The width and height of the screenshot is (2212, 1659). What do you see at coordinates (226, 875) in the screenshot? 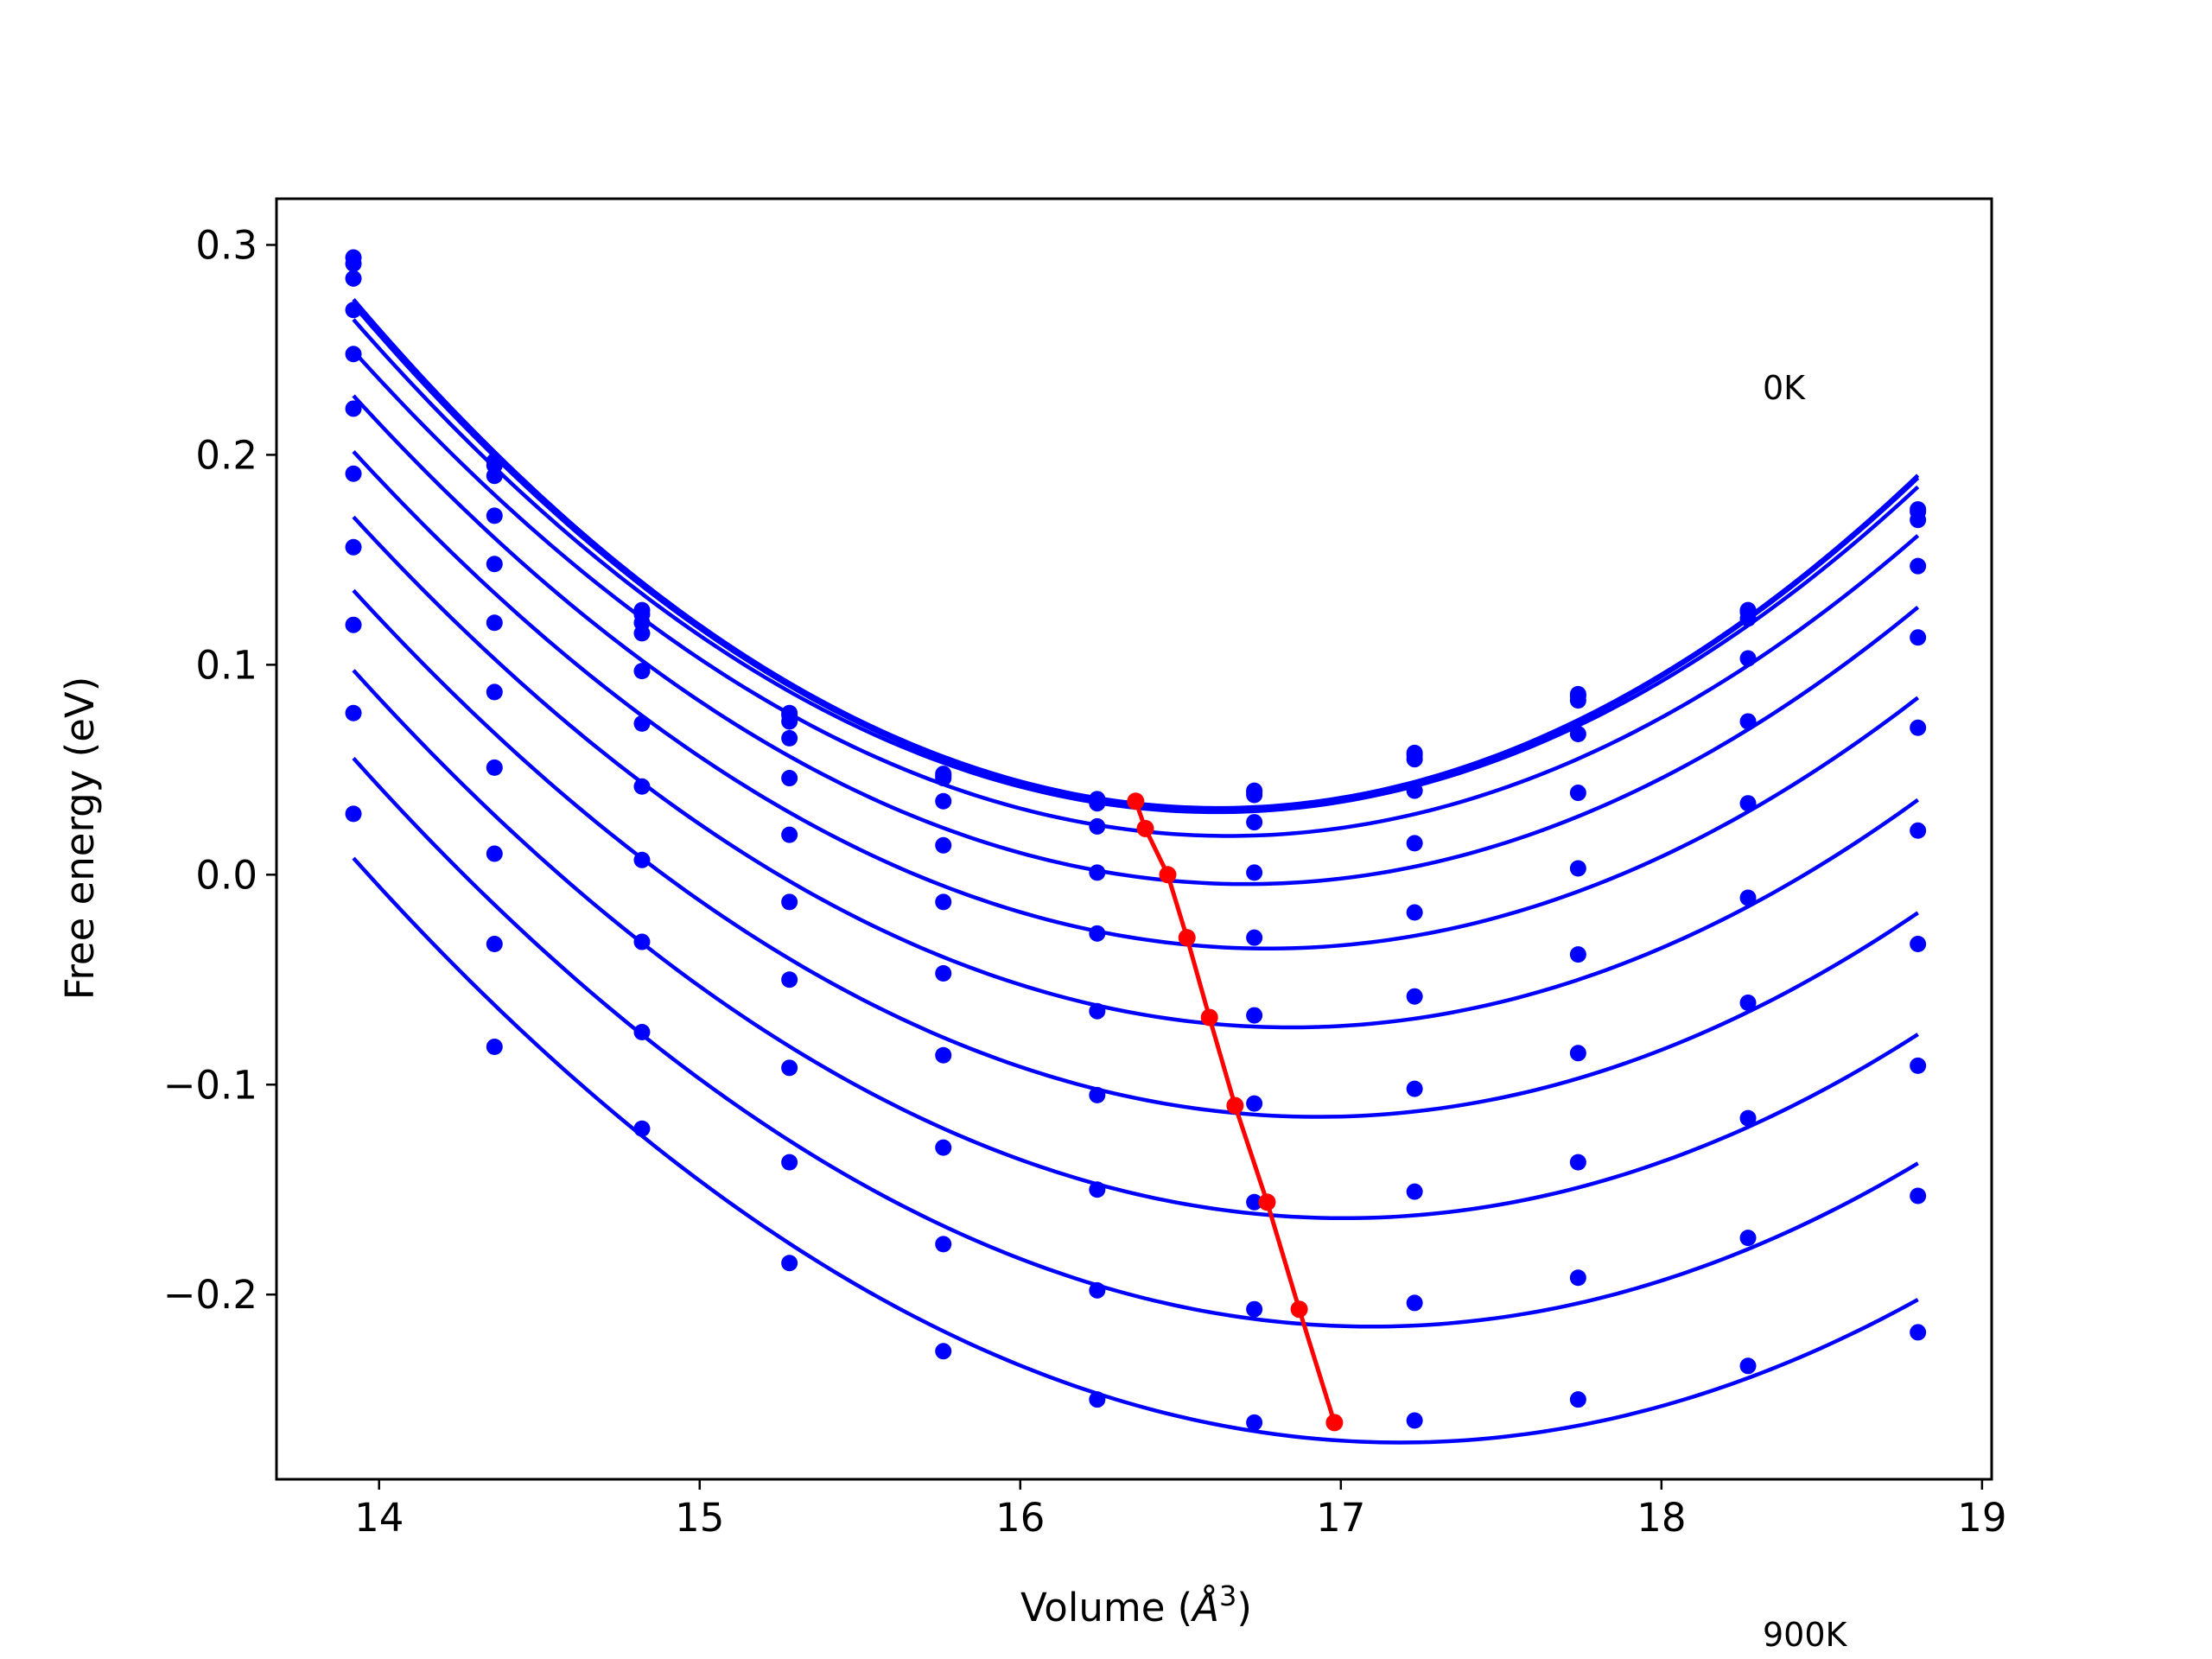
I see `y-tick-label: 0.0` at bounding box center [226, 875].